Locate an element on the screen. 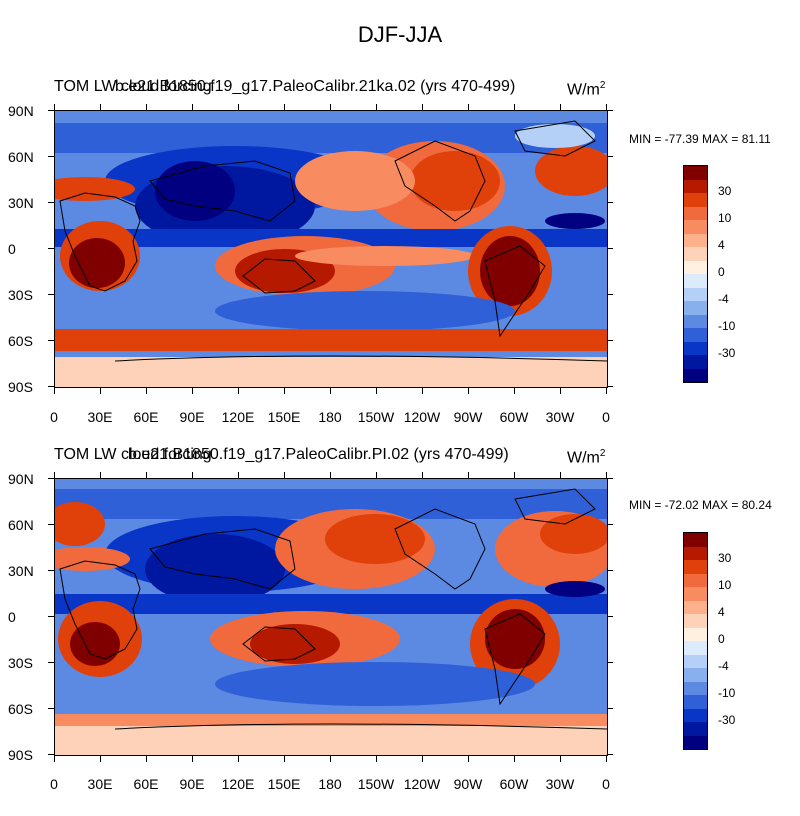 Image resolution: width=800 pixels, height=816 pixels. lon-label: 60E is located at coordinates (146, 417).